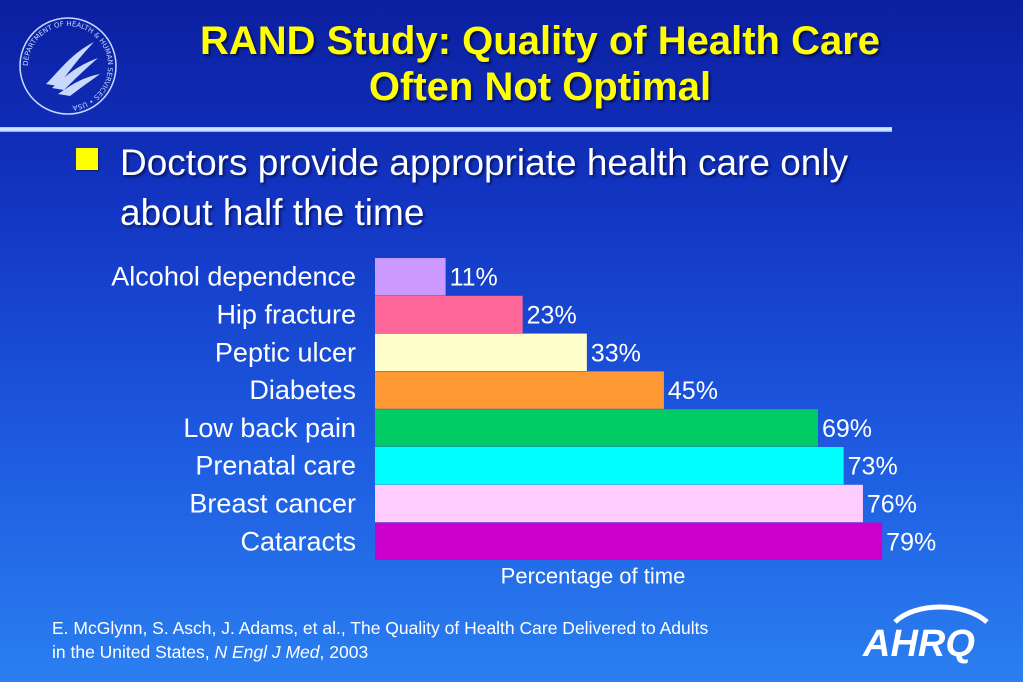 This screenshot has height=682, width=1023. What do you see at coordinates (911, 542) in the screenshot?
I see `value-label: 79%` at bounding box center [911, 542].